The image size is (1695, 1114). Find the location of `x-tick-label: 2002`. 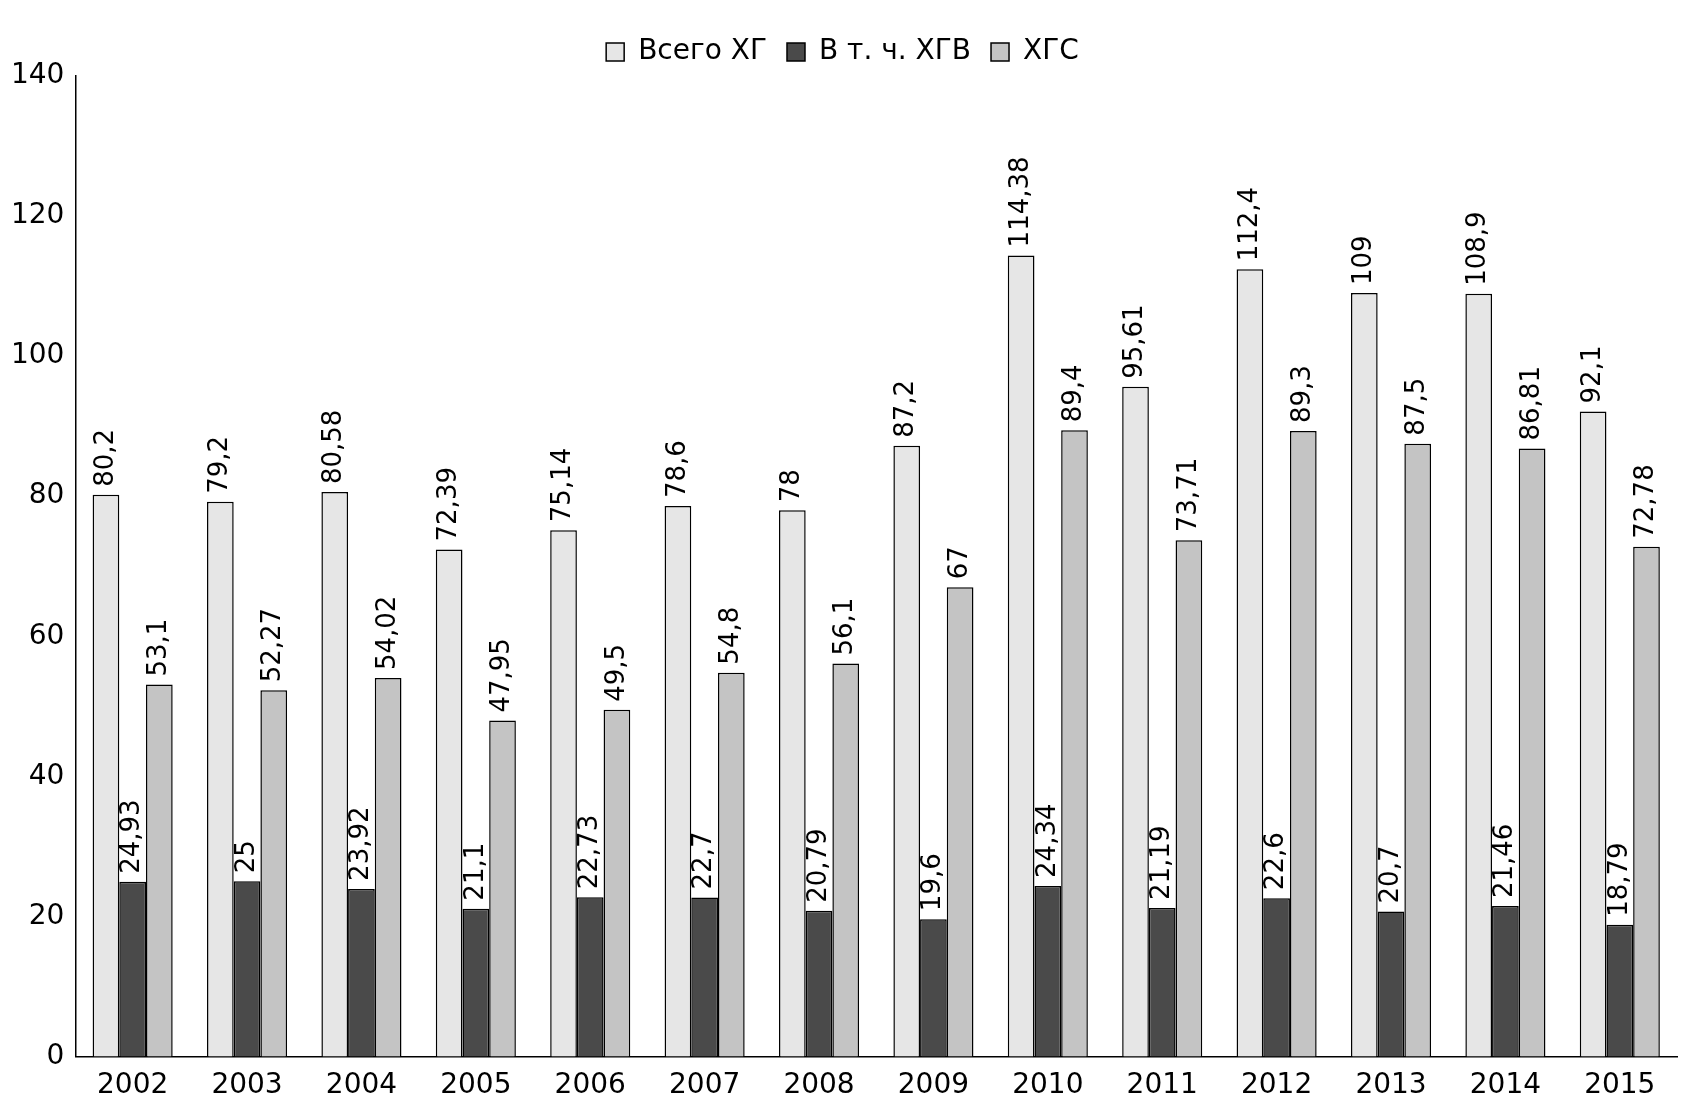

x-tick-label: 2002 is located at coordinates (133, 1084).